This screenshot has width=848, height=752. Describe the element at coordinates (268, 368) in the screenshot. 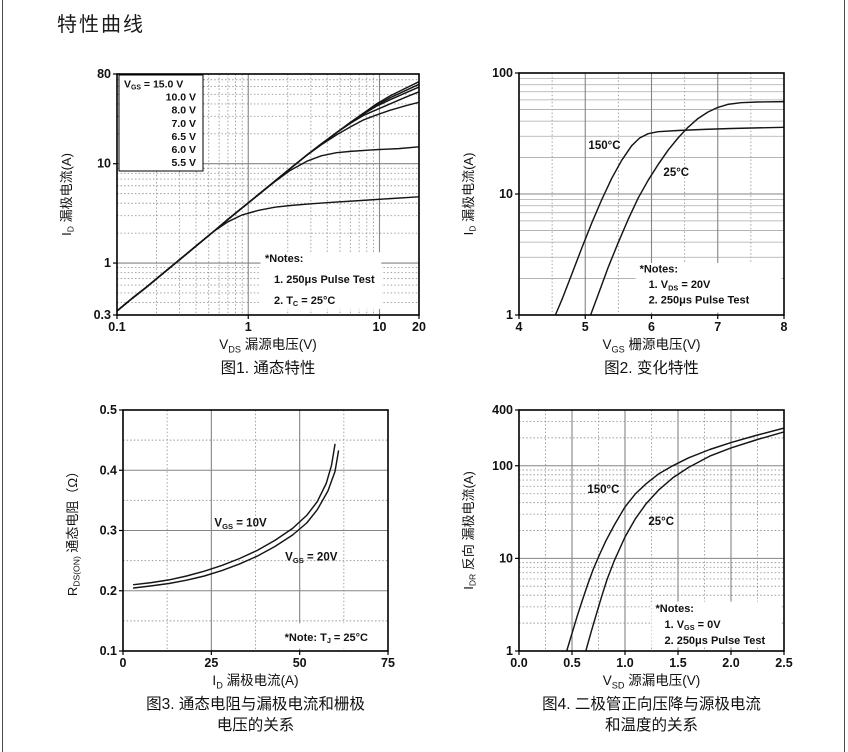

I see `figure-caption: 图1. 通态特性` at that location.